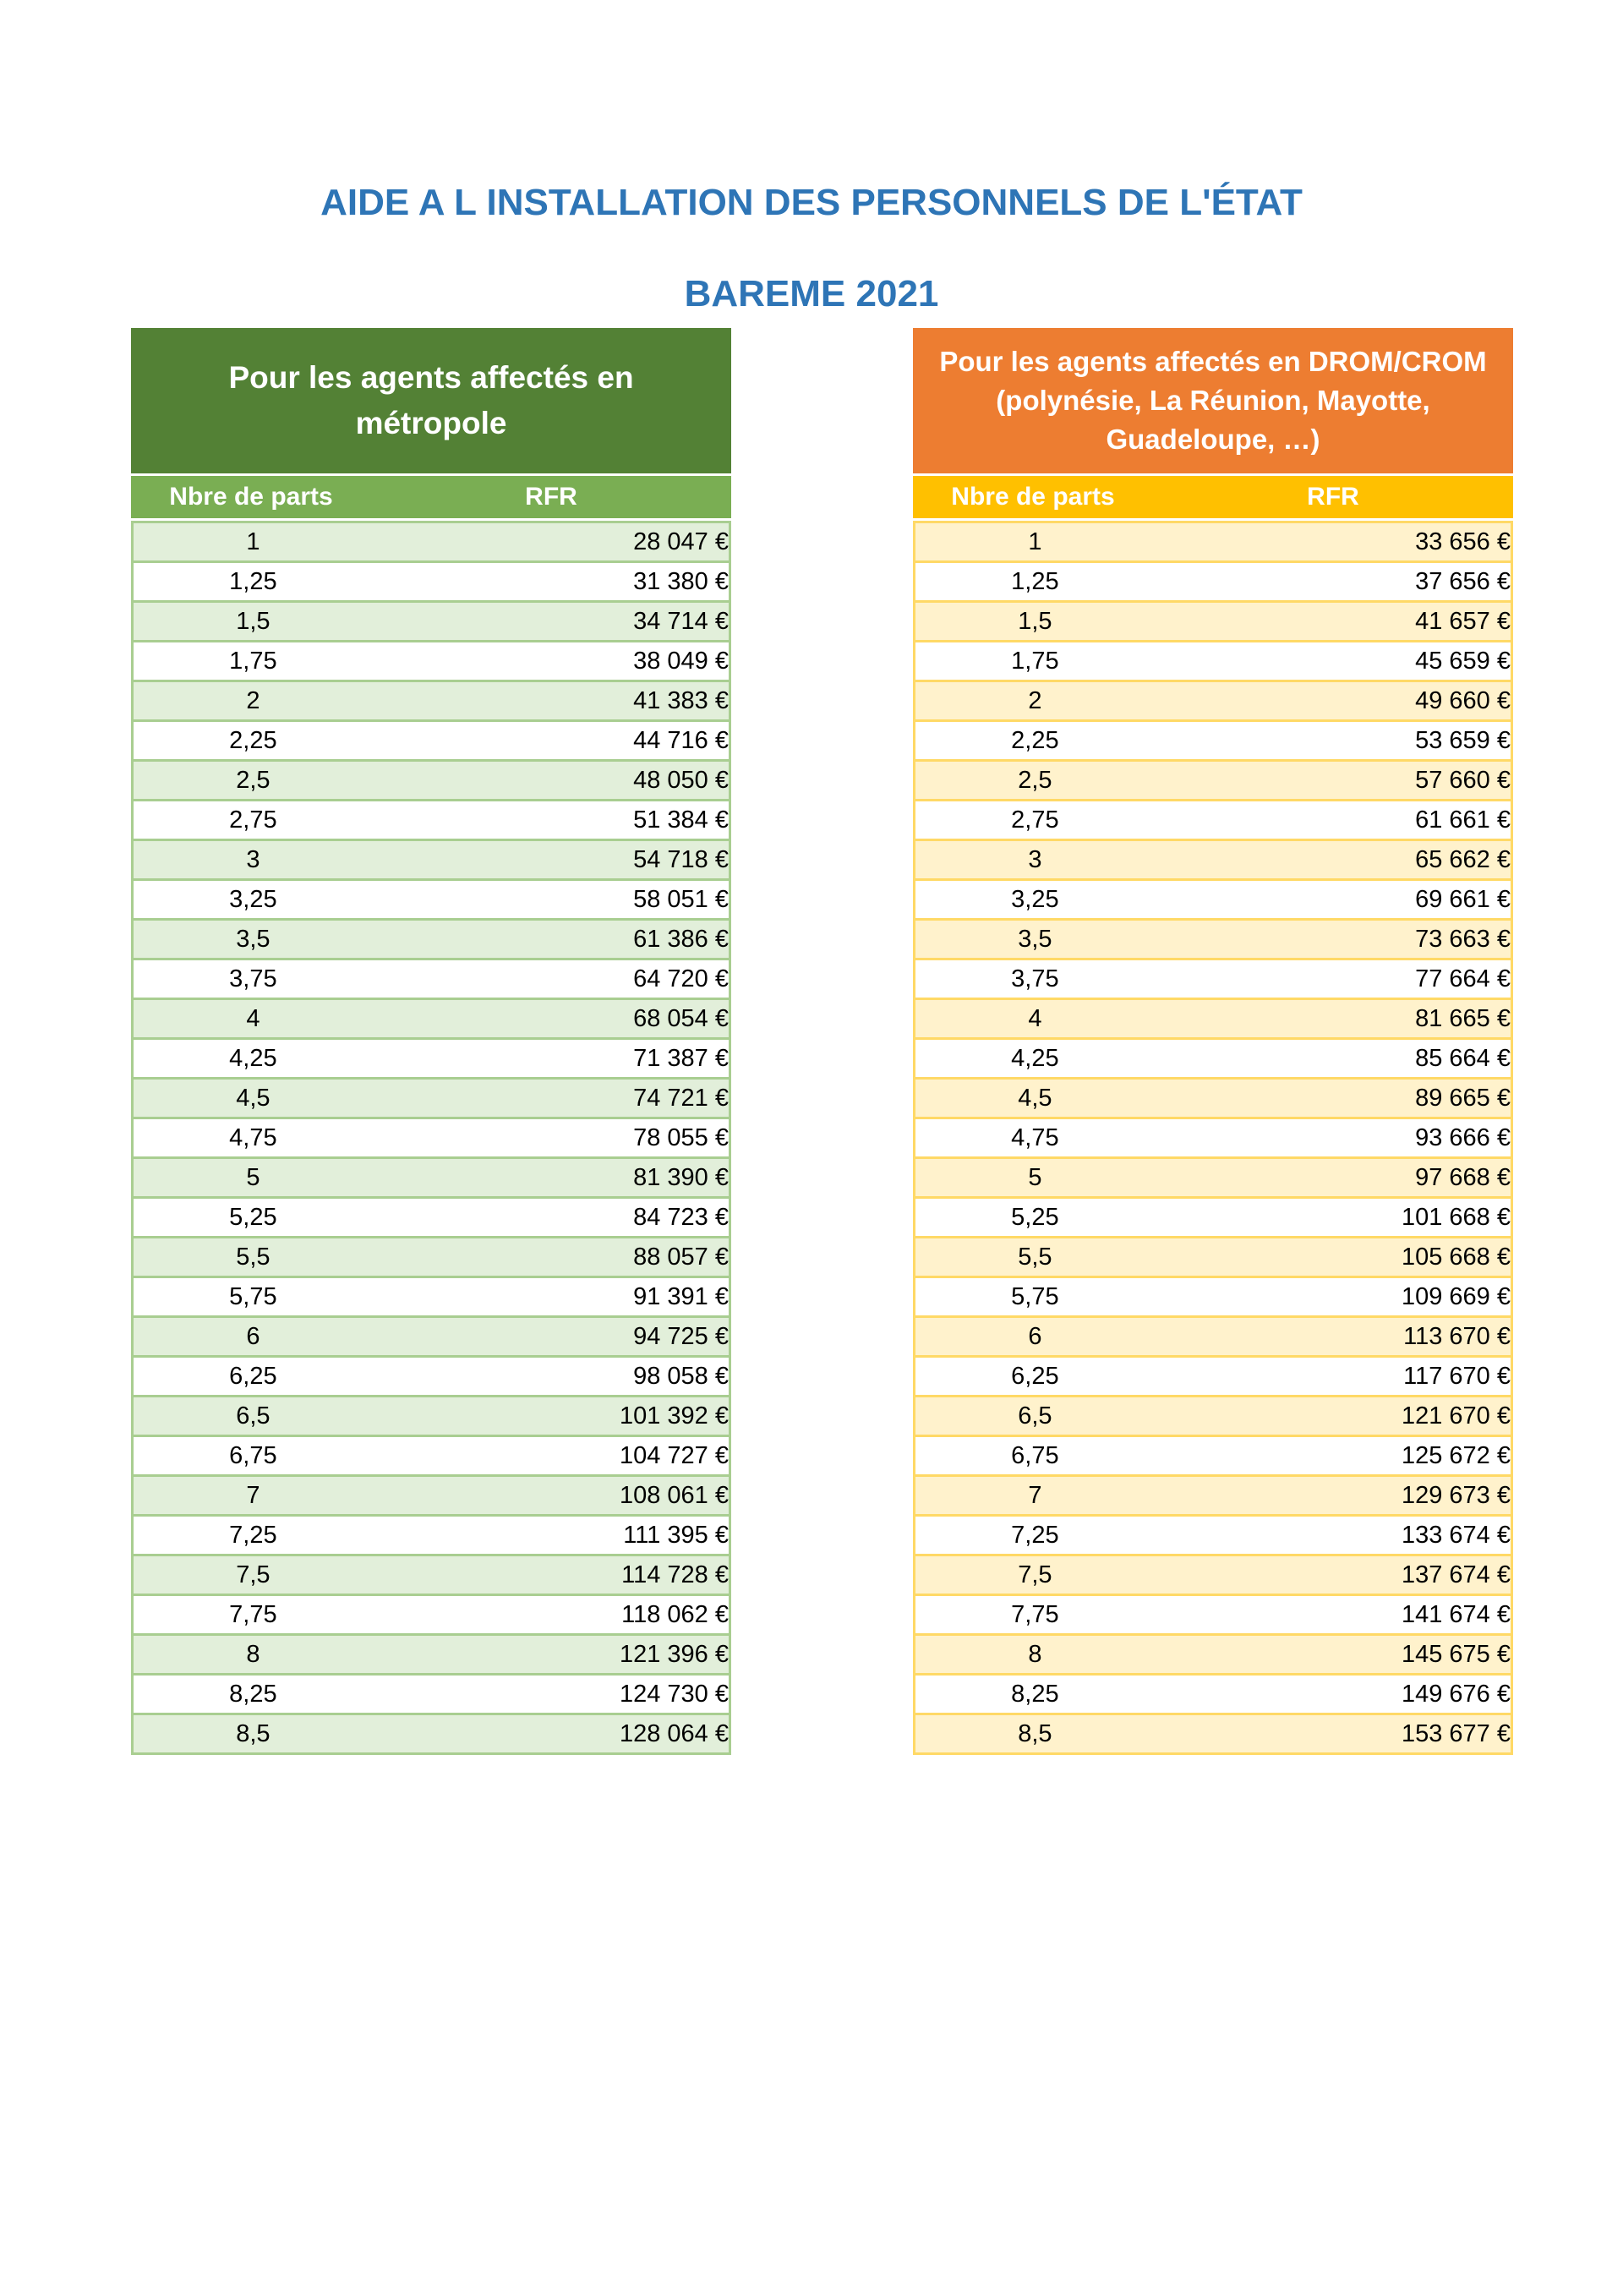  I want to click on rfr-cell: 33 656 €, so click(1463, 541).